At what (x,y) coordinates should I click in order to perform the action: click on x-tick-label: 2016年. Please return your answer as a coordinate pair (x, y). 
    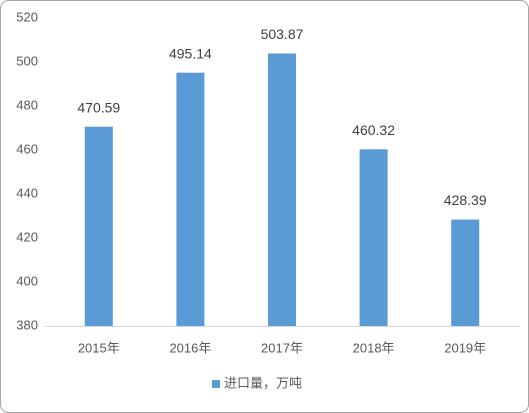
    Looking at the image, I should click on (190, 347).